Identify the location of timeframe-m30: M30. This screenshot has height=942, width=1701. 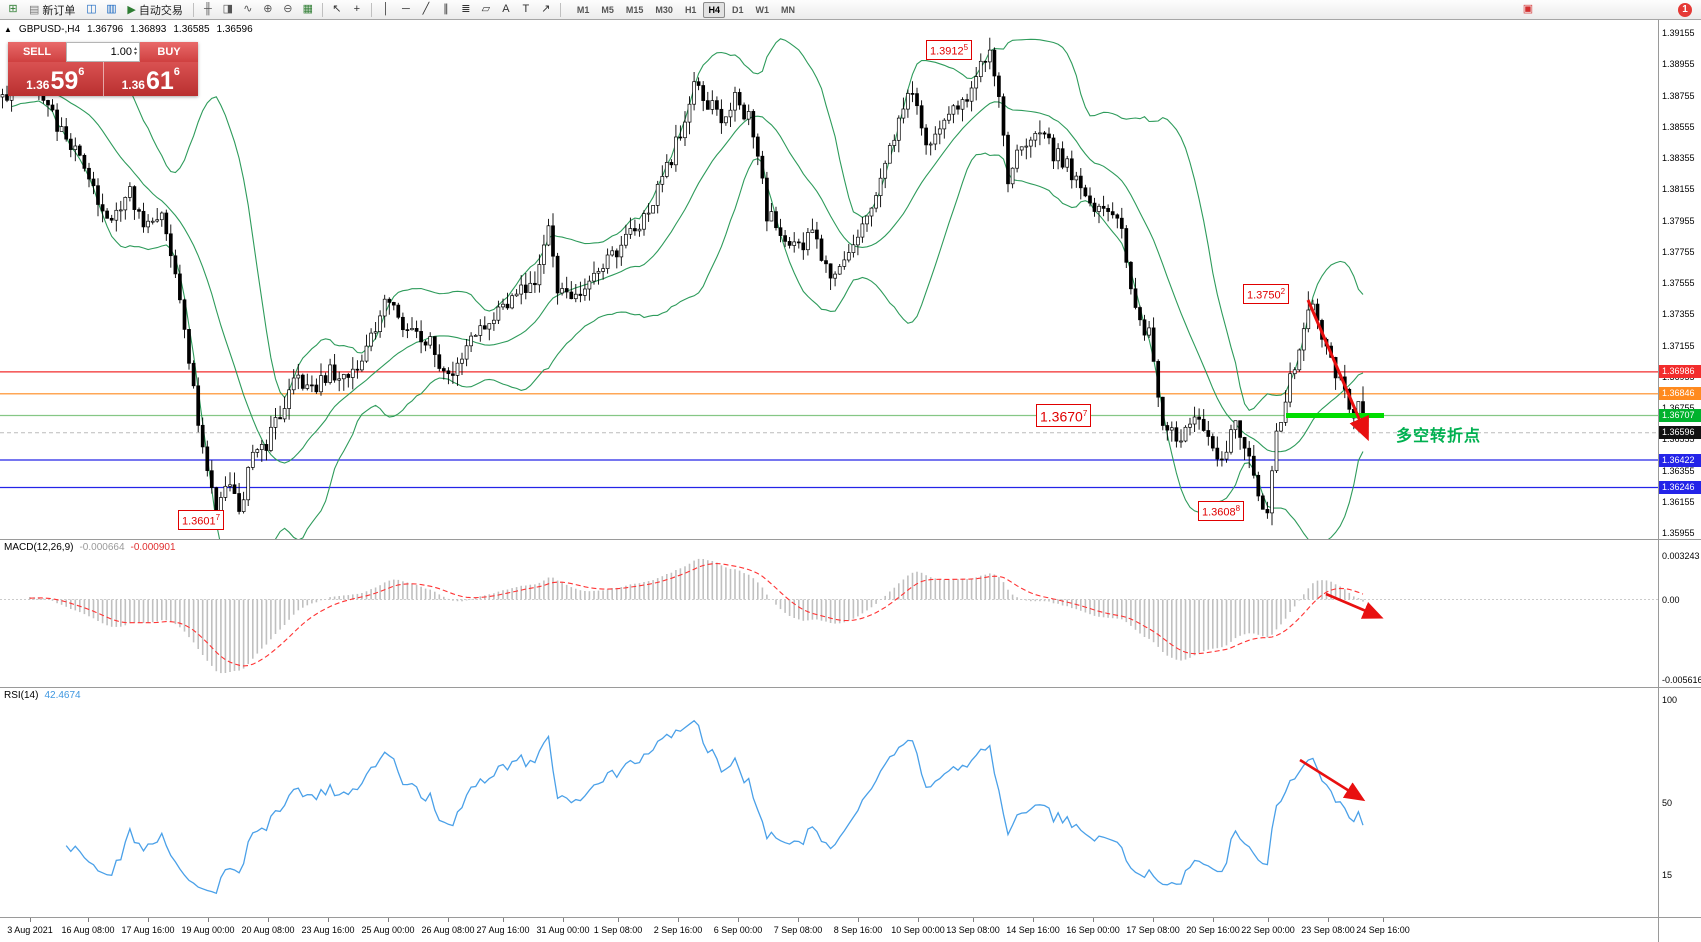
(664, 9).